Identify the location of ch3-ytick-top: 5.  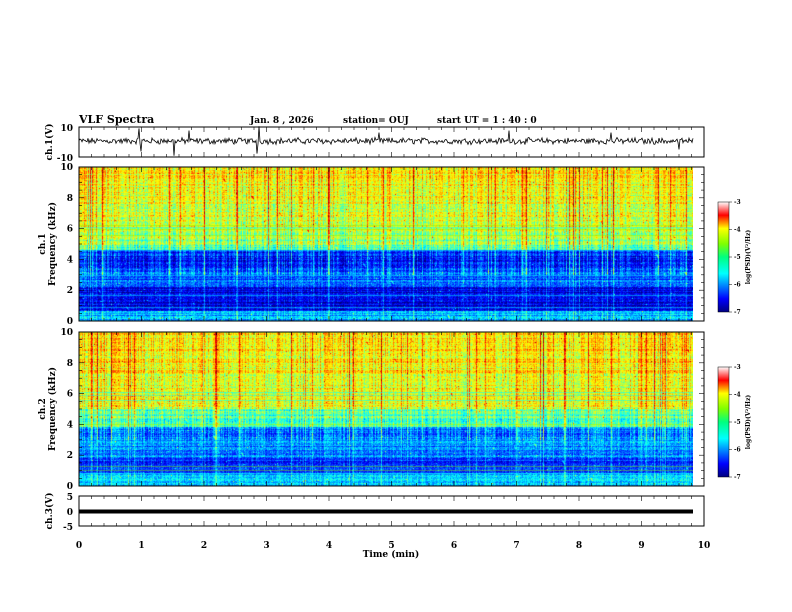
(70, 498).